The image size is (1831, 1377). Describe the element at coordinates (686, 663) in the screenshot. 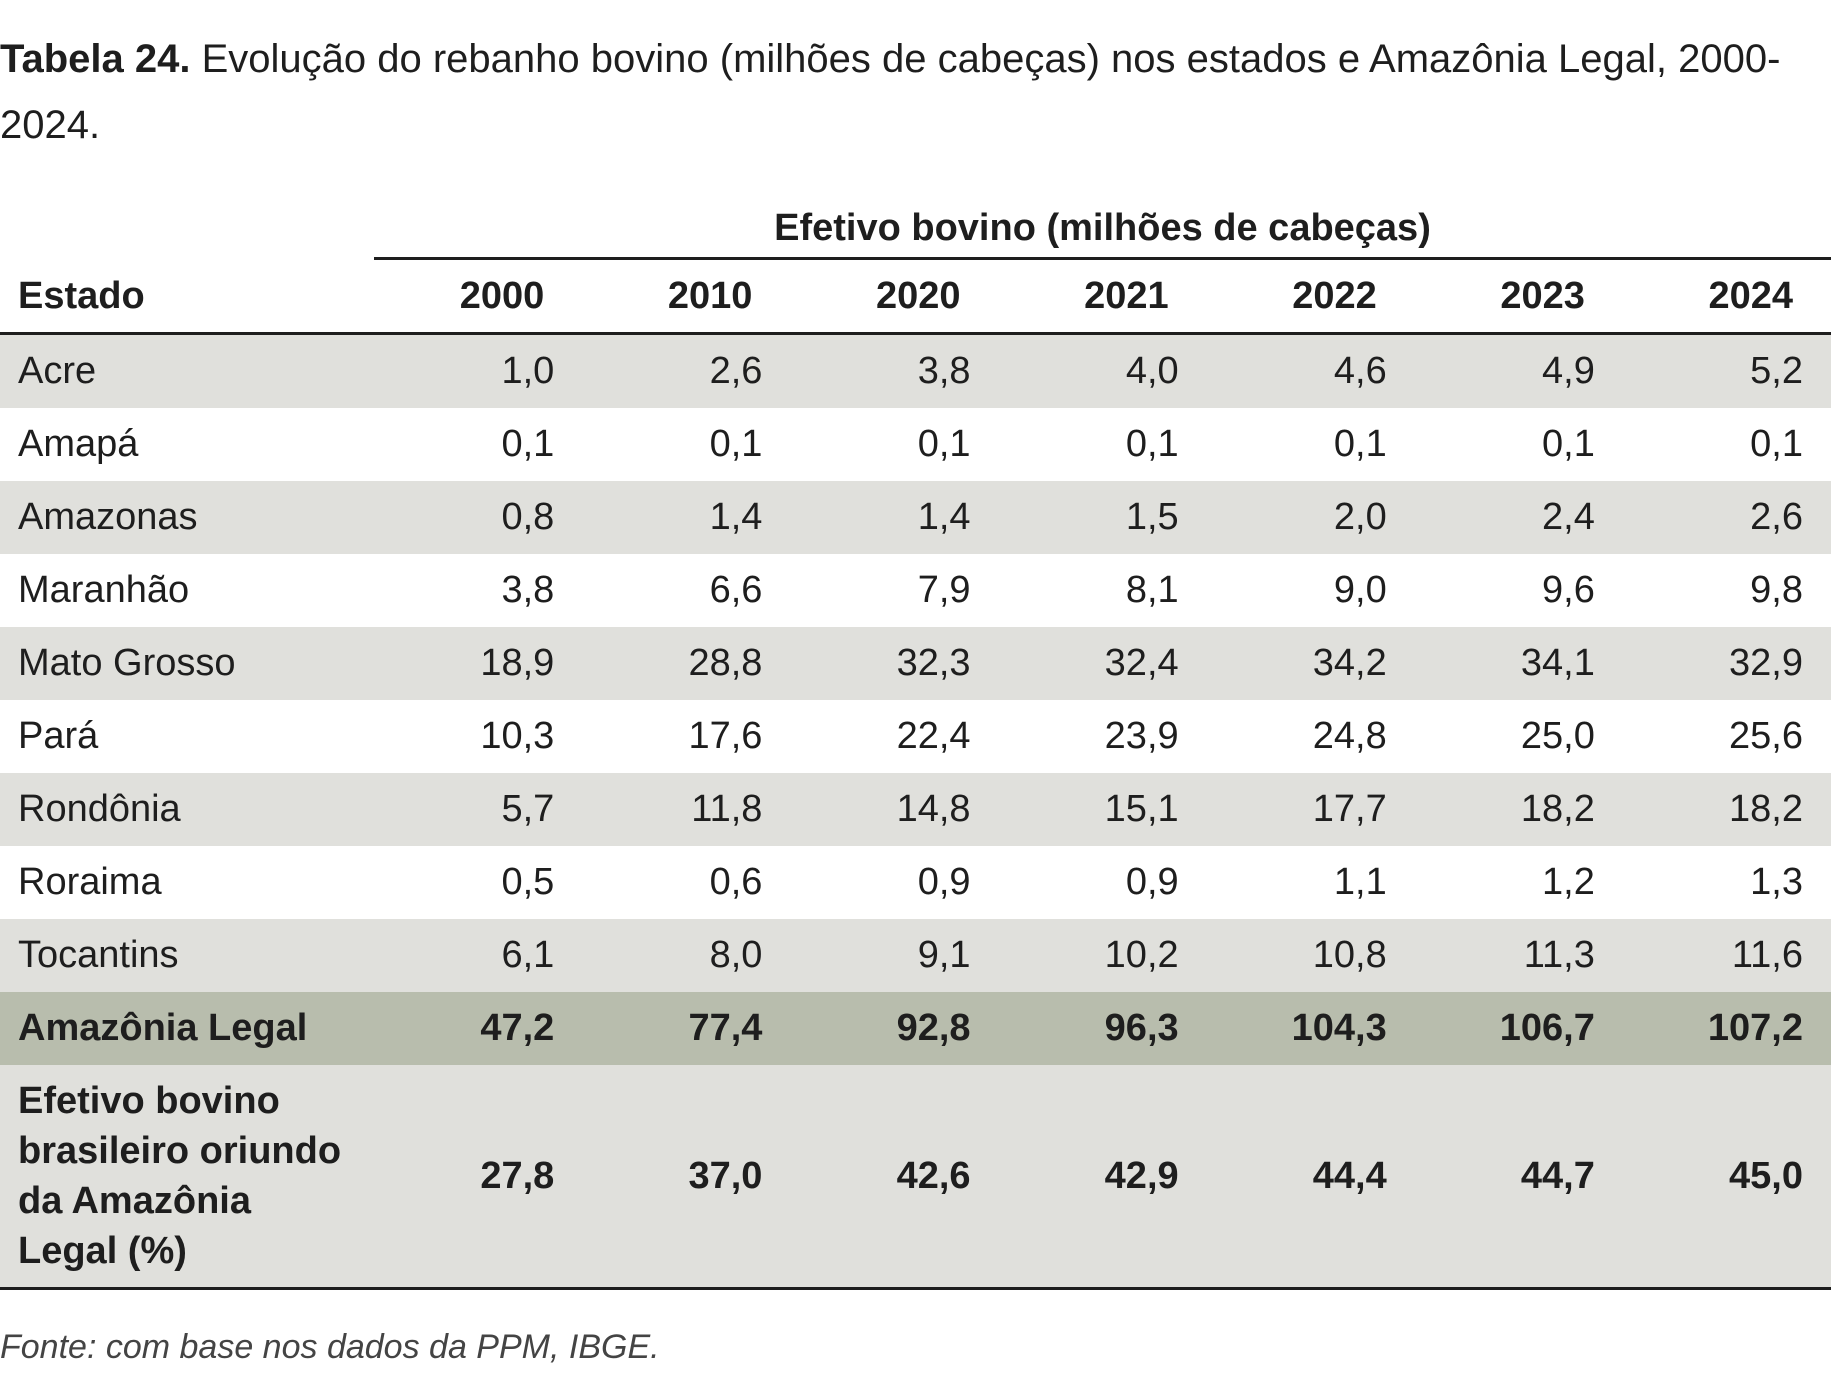

I see `value-cell: 28,8` at that location.